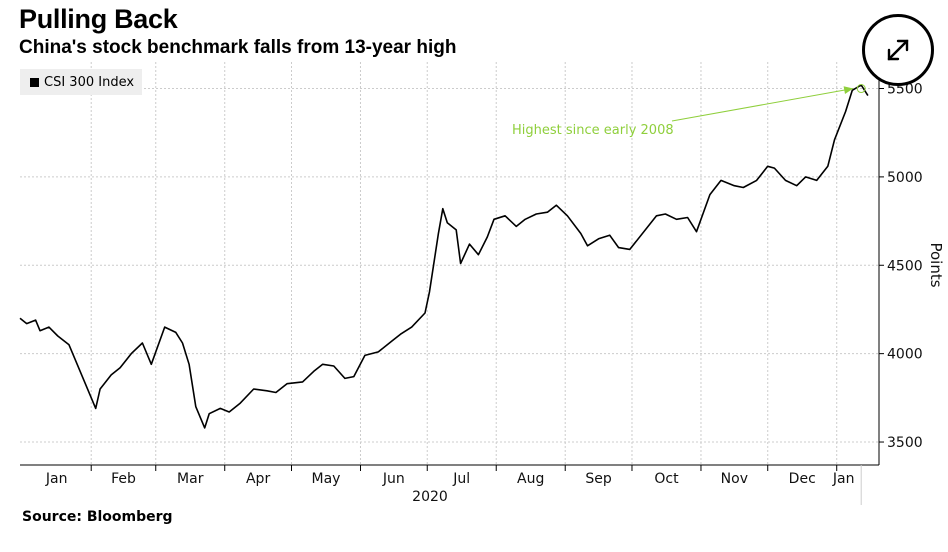  What do you see at coordinates (666, 479) in the screenshot?
I see `x-tick-label: Oct` at bounding box center [666, 479].